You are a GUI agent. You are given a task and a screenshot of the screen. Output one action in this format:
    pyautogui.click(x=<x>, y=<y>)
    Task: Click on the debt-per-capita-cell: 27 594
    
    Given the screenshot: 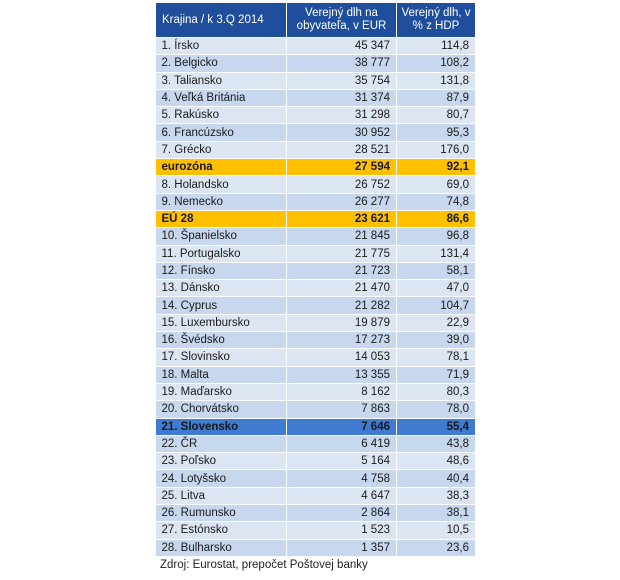 What is the action you would take?
    pyautogui.click(x=341, y=167)
    